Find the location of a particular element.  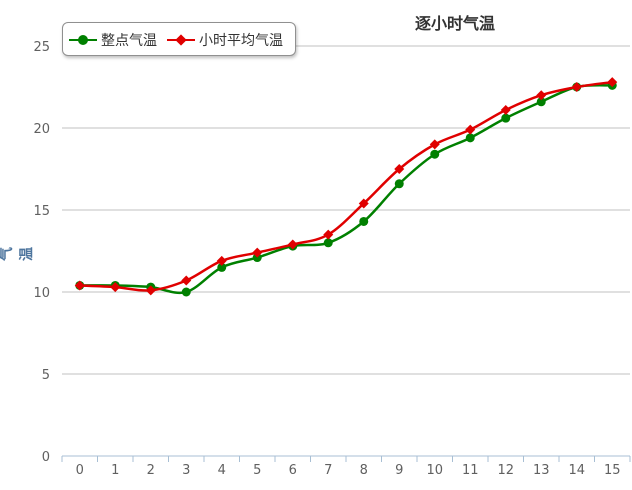

y-tick-label: 0 is located at coordinates (46, 457).